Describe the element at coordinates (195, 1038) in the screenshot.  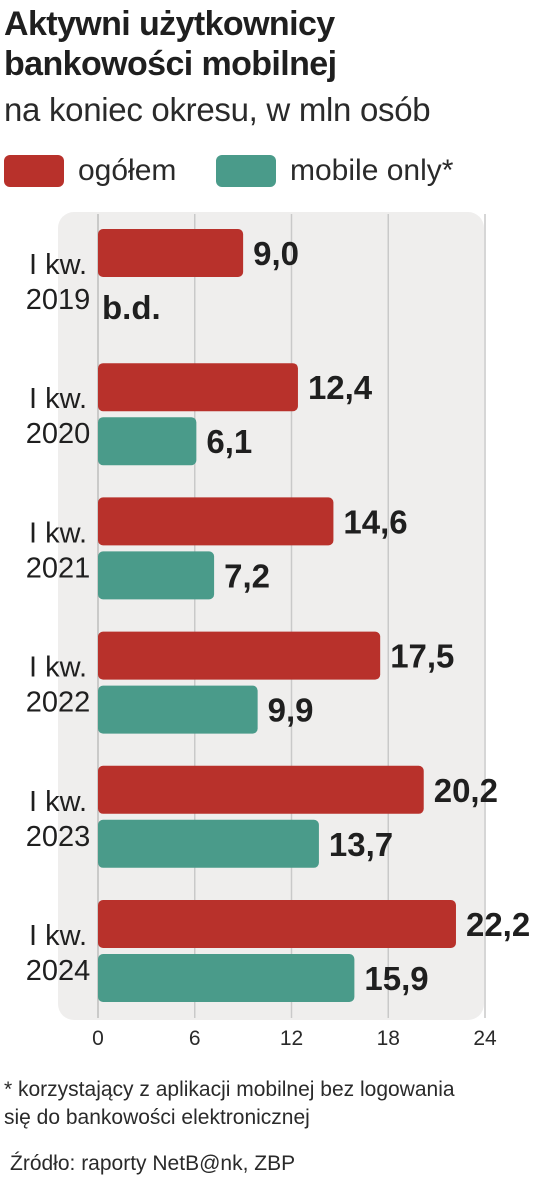
I see `x-tick-label-1: 6` at that location.